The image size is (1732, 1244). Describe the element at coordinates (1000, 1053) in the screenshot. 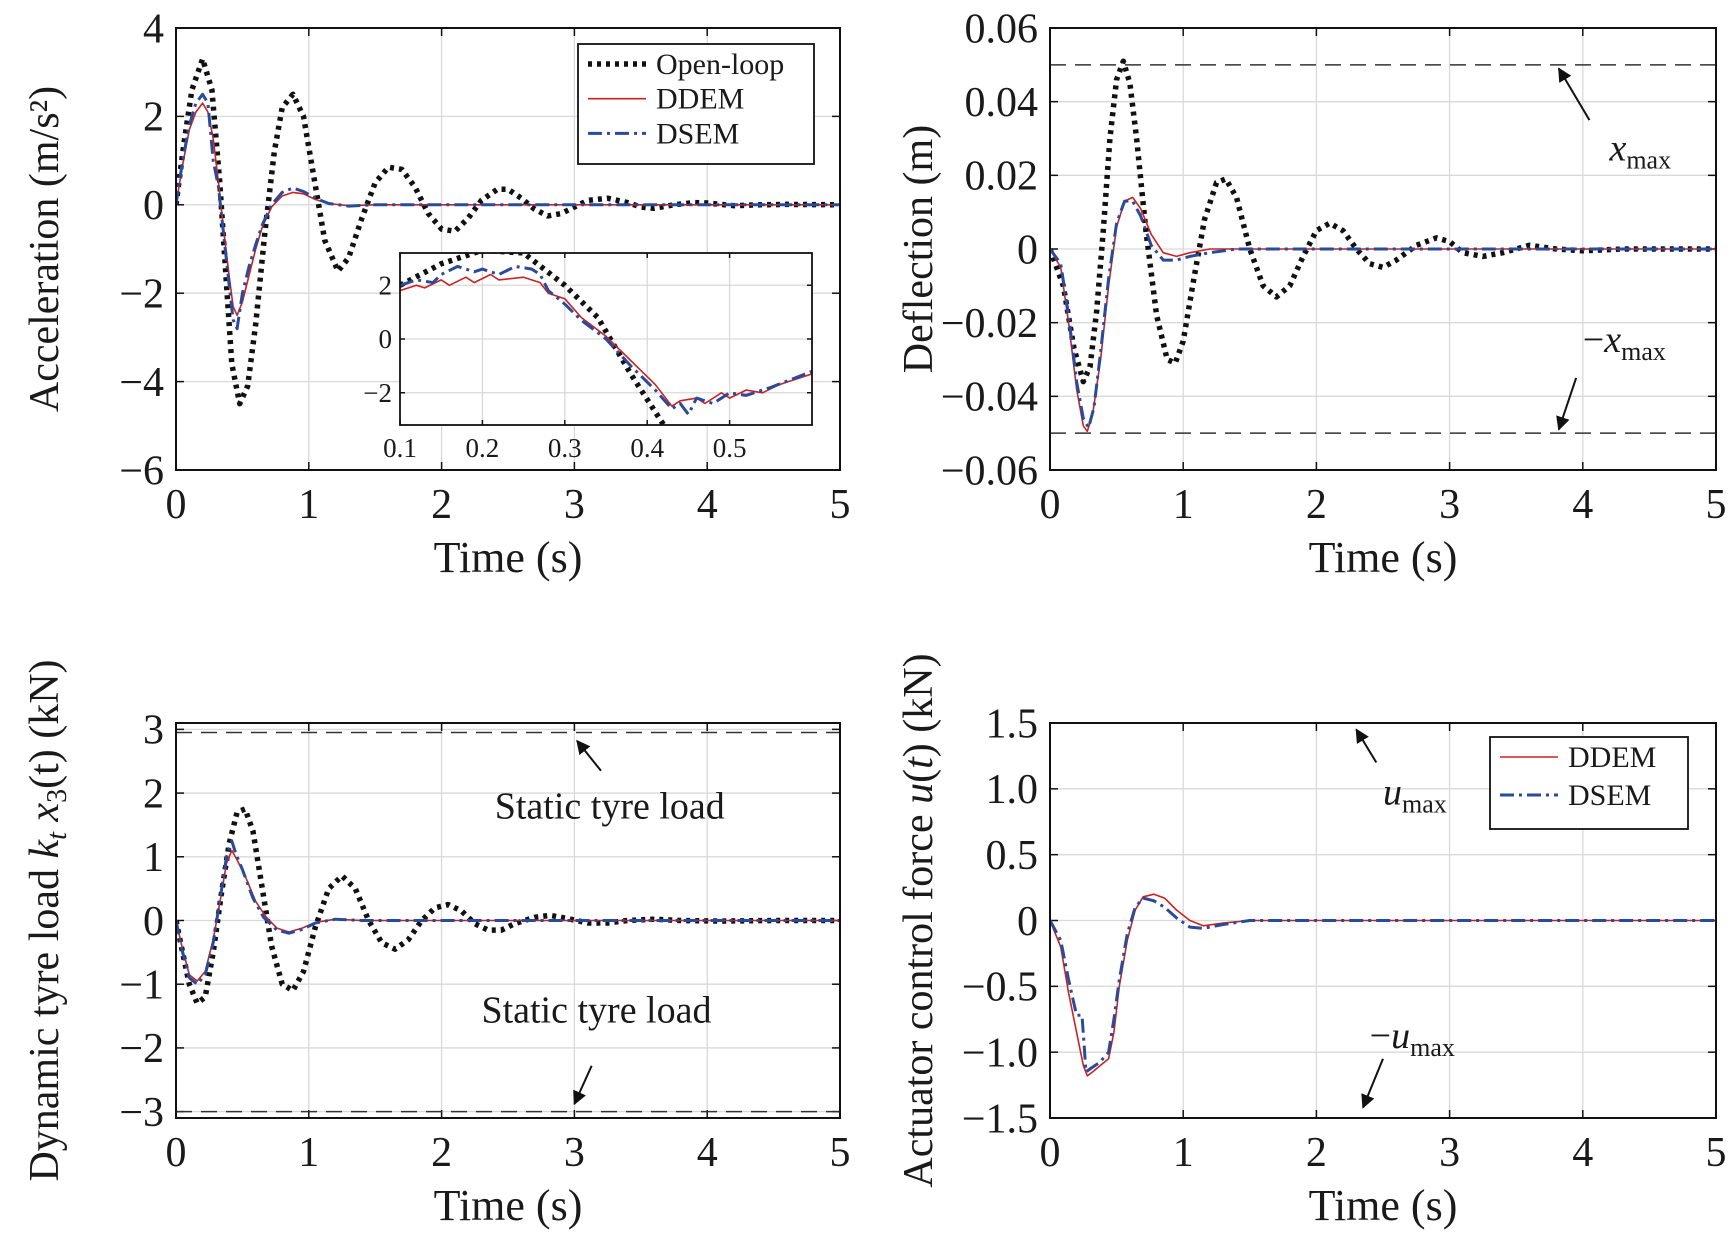

I see `y-tick-label: −1.0` at that location.